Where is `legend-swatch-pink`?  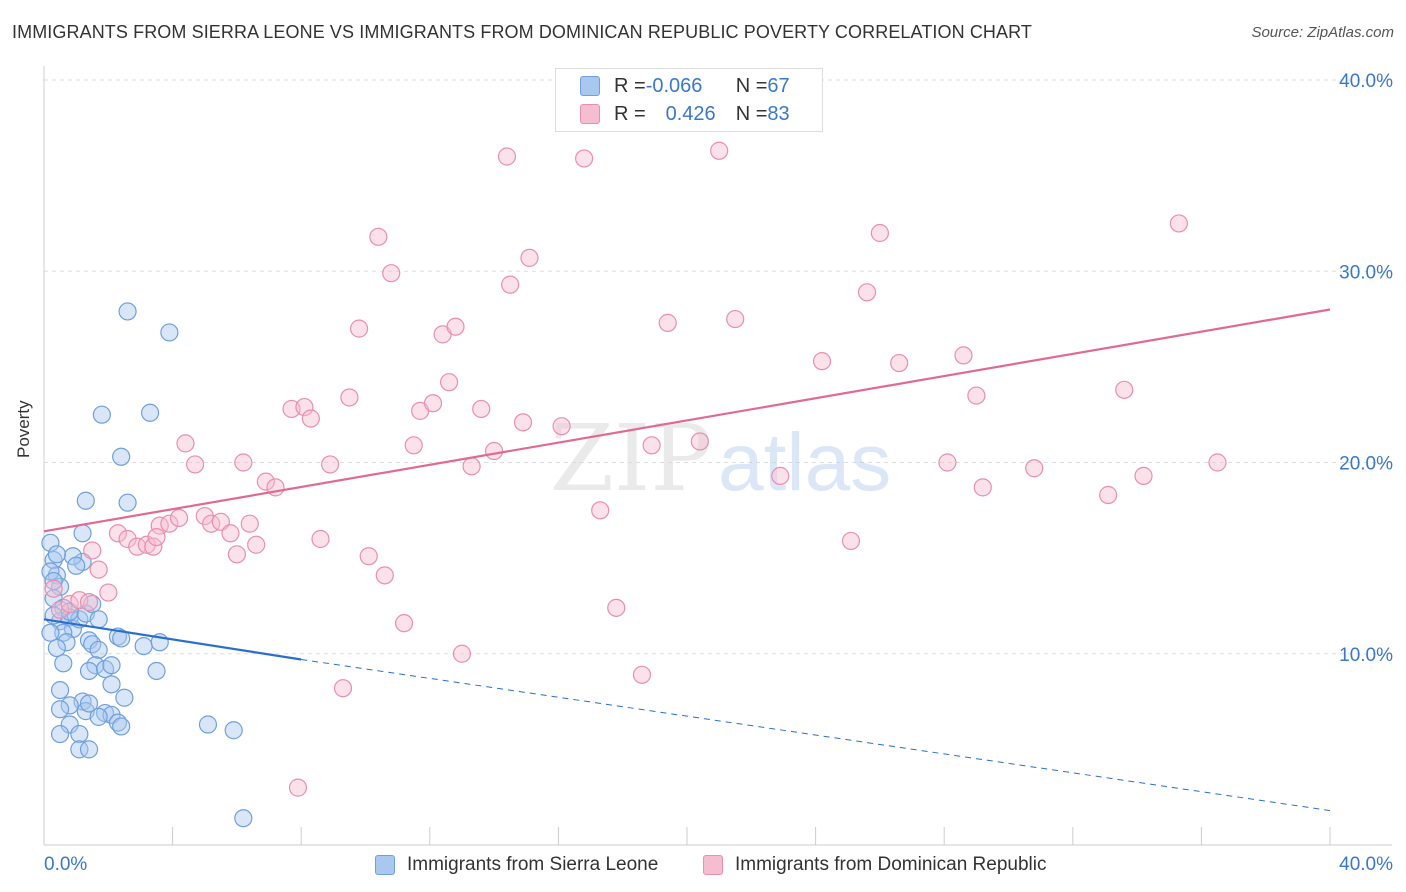
legend-swatch-pink is located at coordinates (590, 114).